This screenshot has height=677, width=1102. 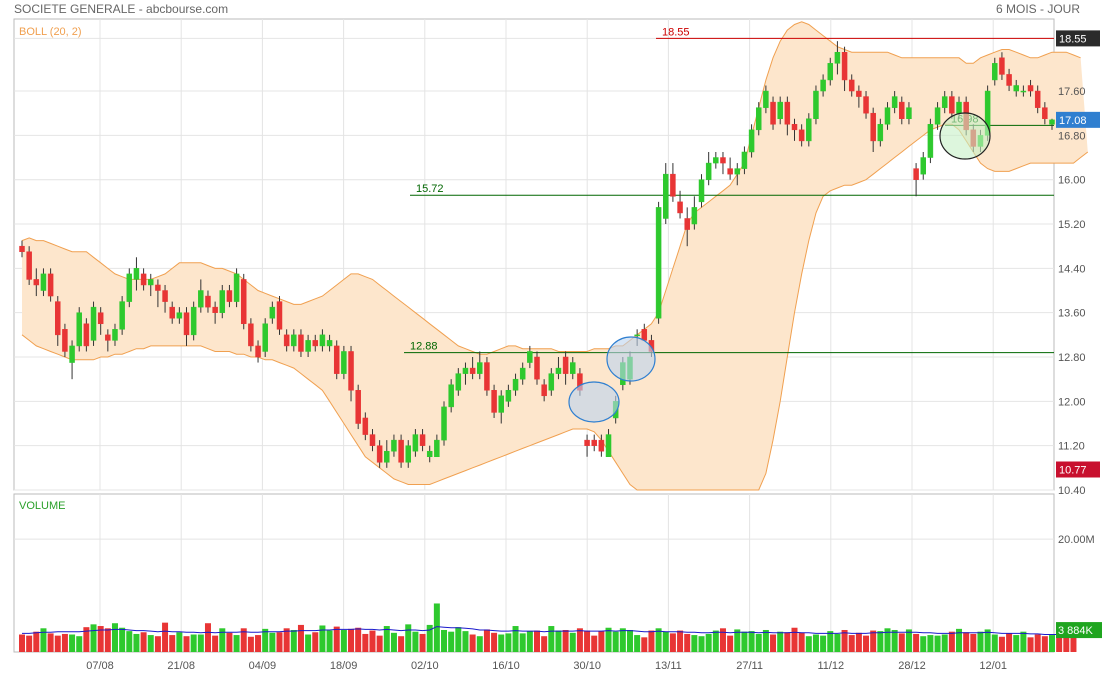 I want to click on low-price-badge-bg, so click(x=1078, y=469).